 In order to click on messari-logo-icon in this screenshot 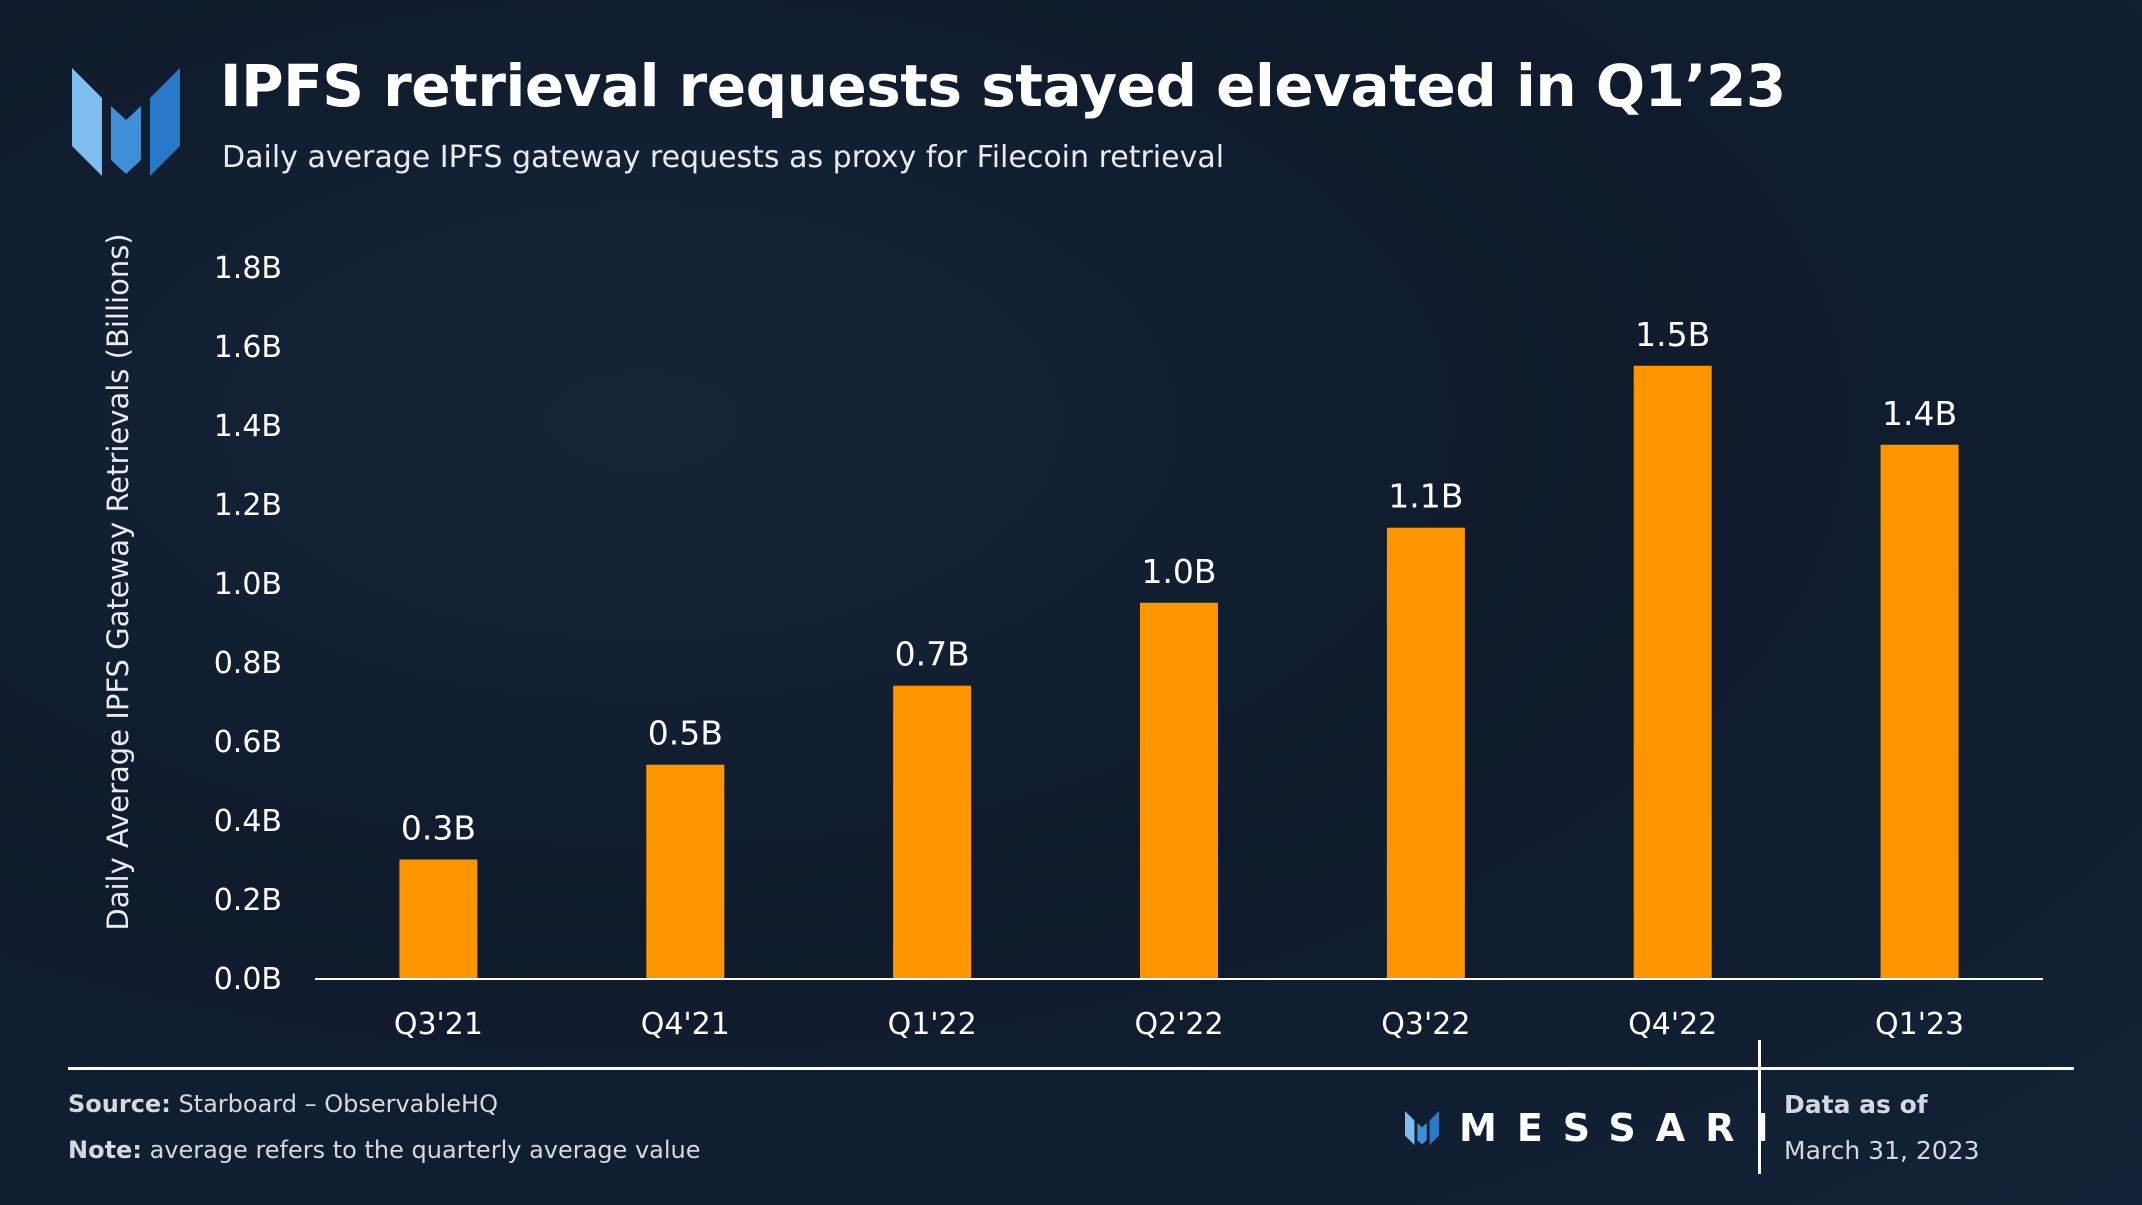, I will do `click(126, 122)`.